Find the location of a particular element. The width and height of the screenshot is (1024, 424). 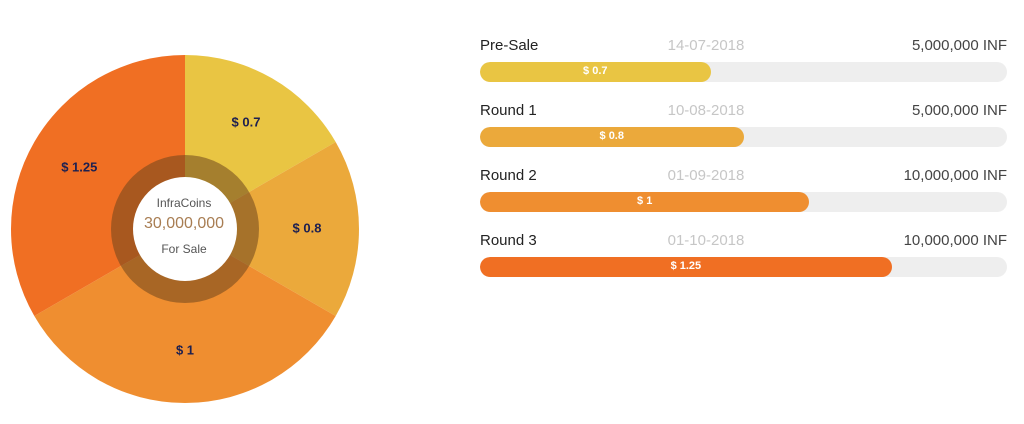

round-name: Round 1 is located at coordinates (508, 110).